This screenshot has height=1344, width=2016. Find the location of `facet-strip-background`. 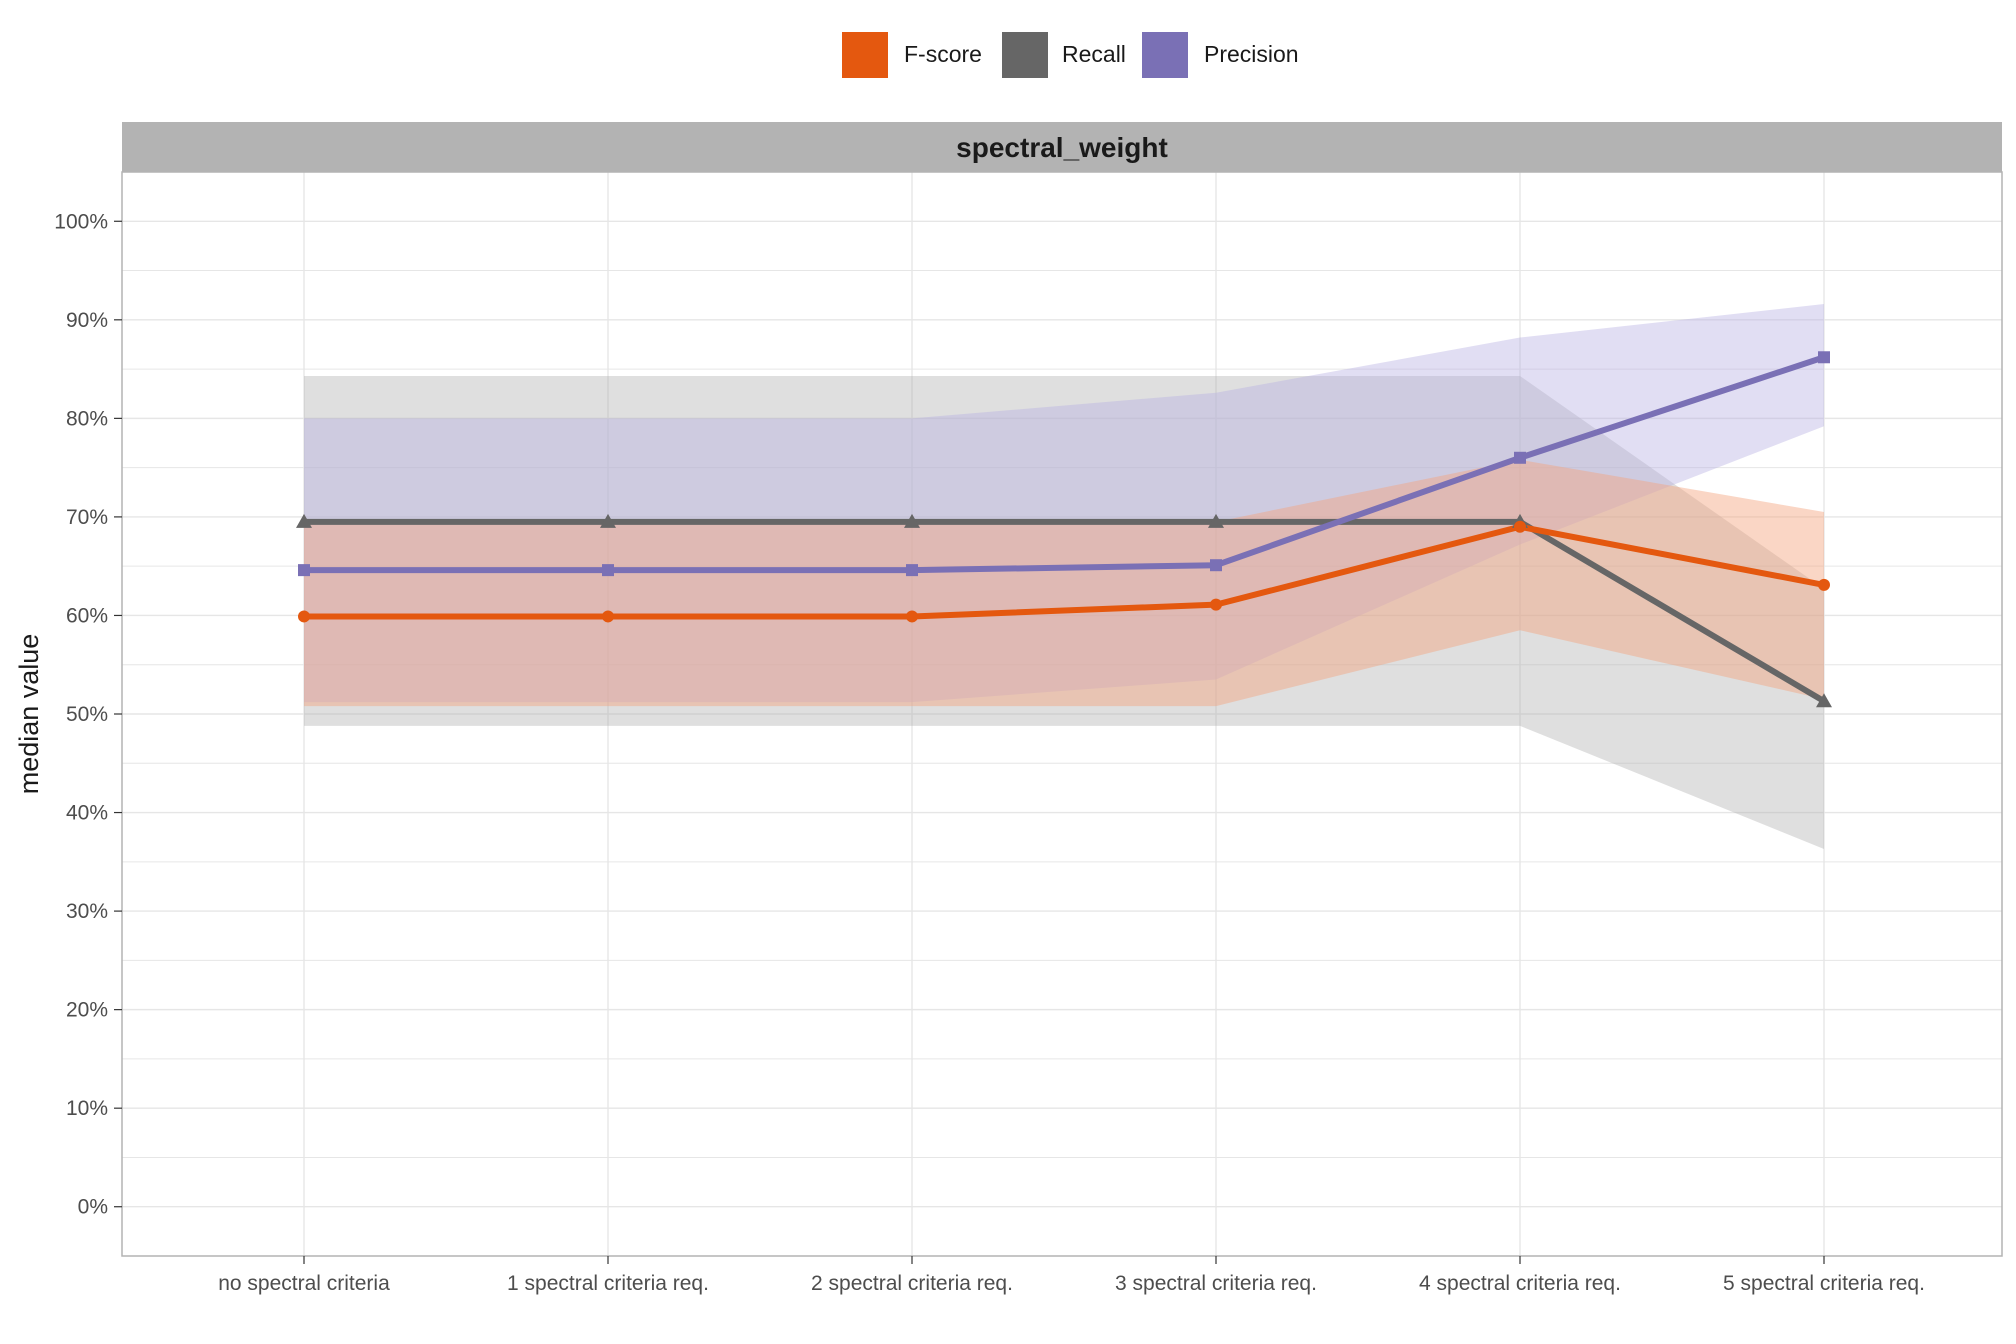

facet-strip-background is located at coordinates (1062, 147).